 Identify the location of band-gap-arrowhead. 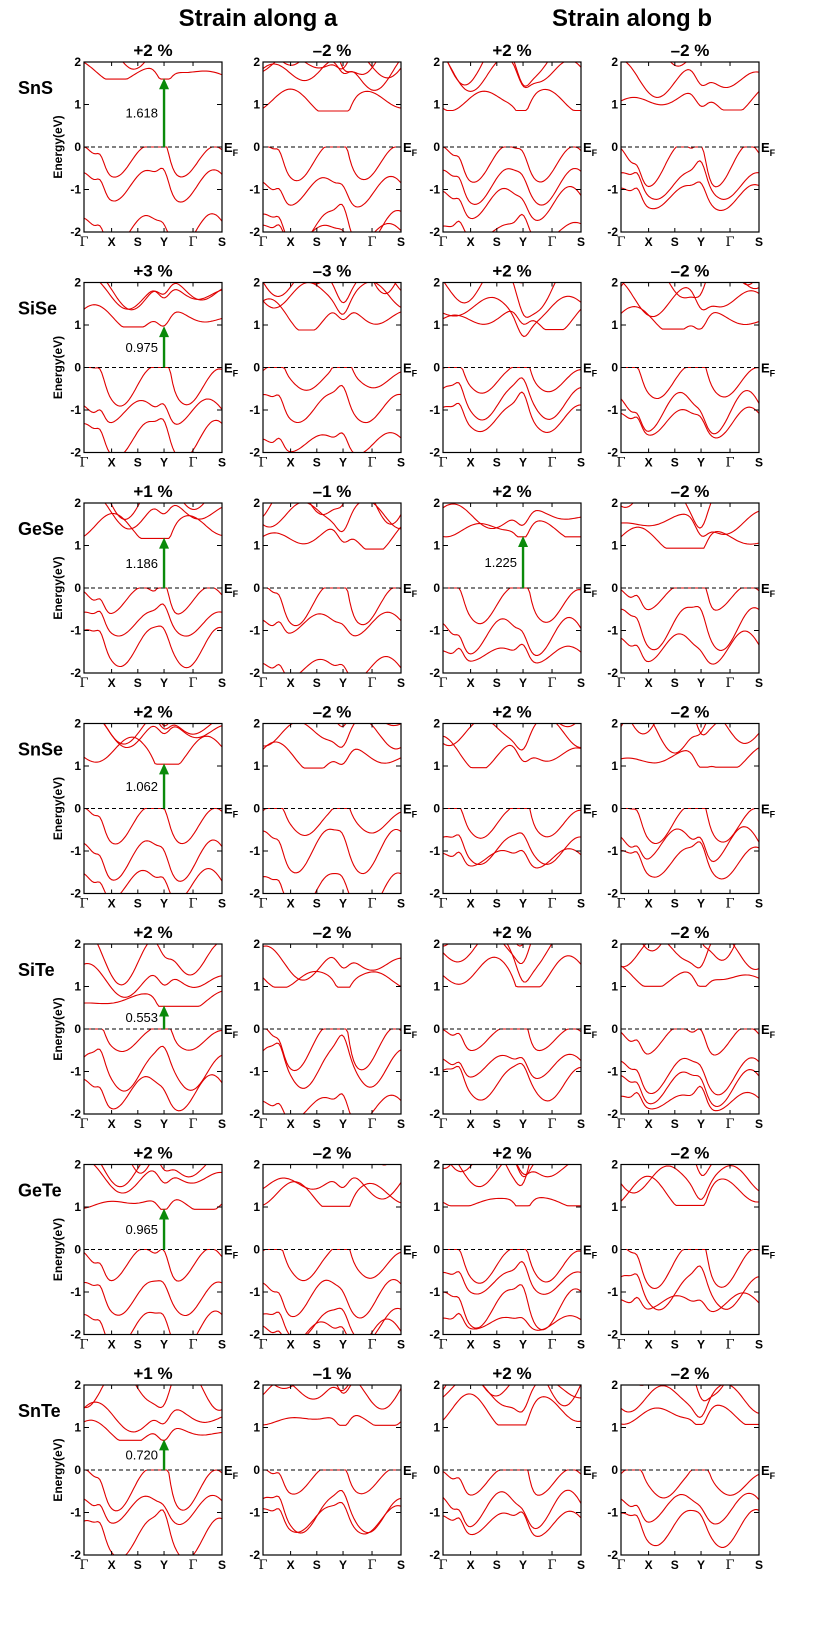
(164, 84).